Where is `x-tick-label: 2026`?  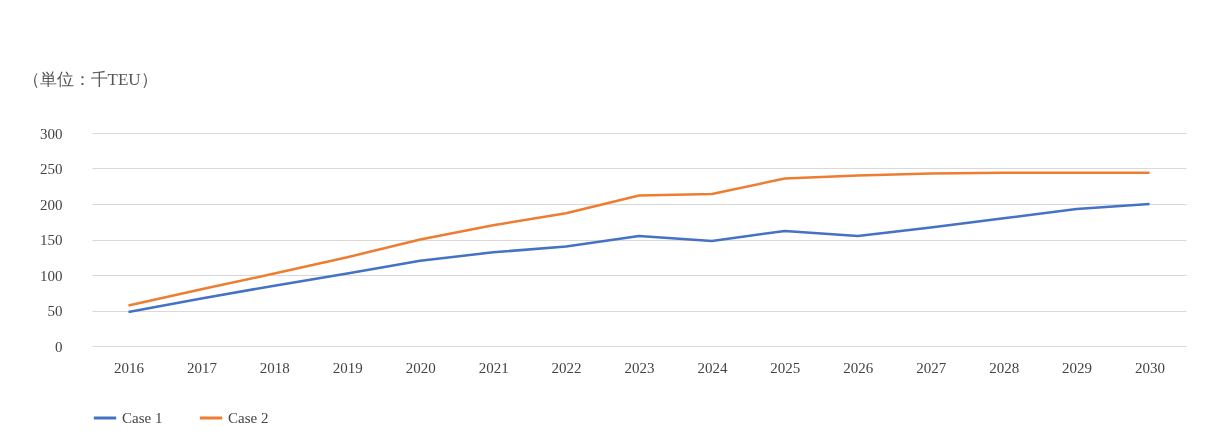 x-tick-label: 2026 is located at coordinates (858, 367).